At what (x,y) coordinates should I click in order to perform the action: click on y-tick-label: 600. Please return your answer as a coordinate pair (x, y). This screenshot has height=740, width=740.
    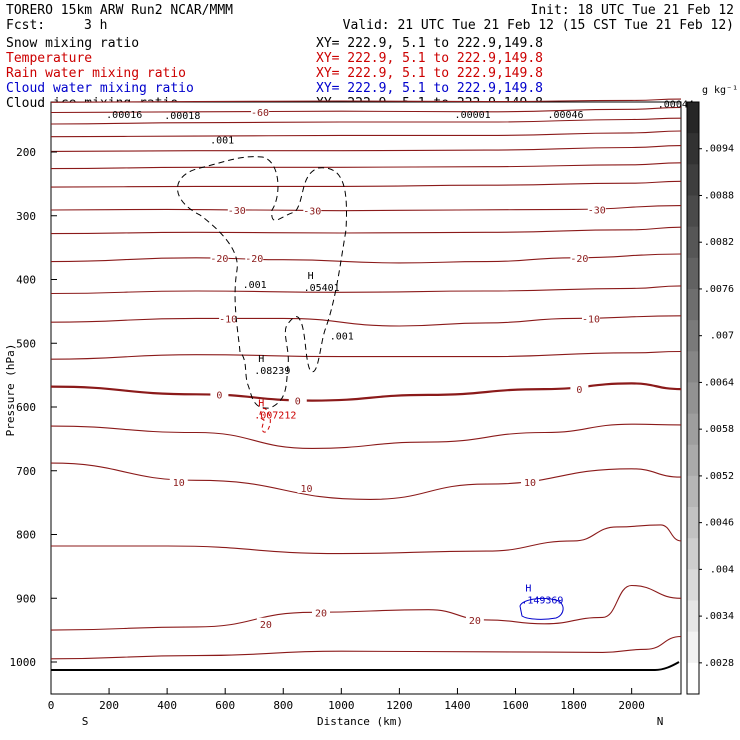
    Looking at the image, I should click on (26, 407).